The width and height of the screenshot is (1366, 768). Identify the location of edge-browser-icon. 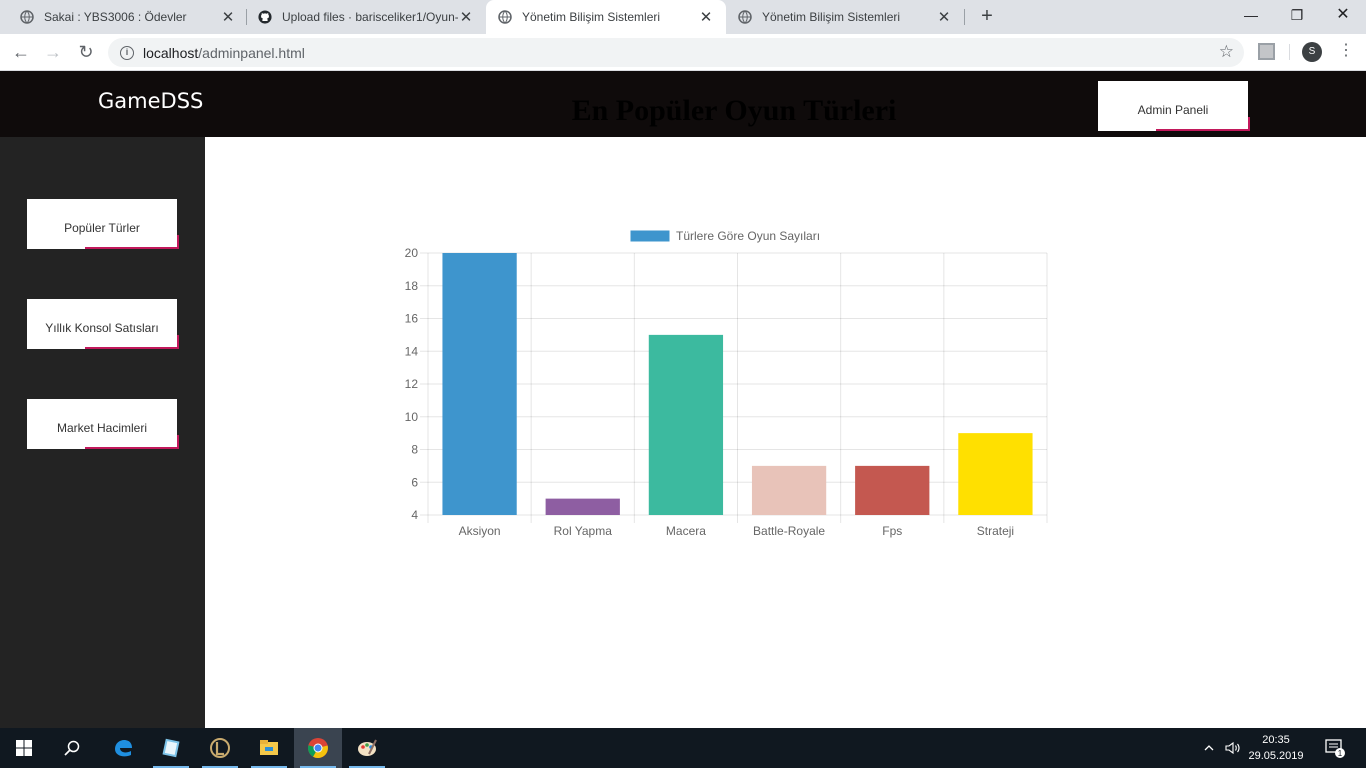
(123, 748).